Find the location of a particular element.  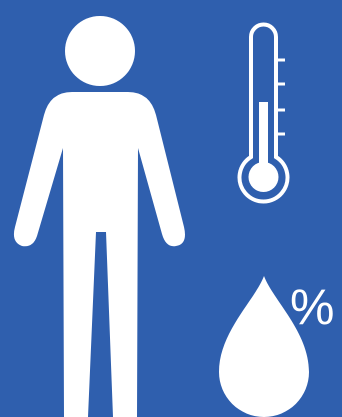

humidity-percent-symbol: % is located at coordinates (312, 307).